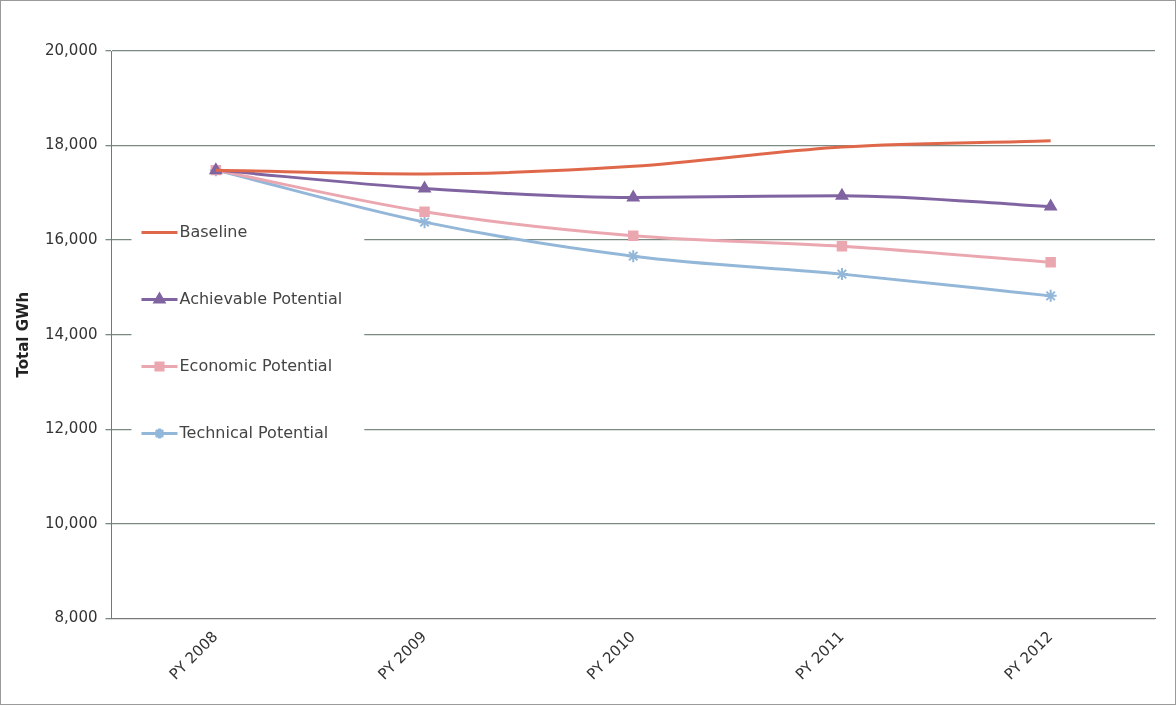 Image resolution: width=1176 pixels, height=705 pixels. Describe the element at coordinates (71, 522) in the screenshot. I see `y-tick-label: 10,000` at that location.